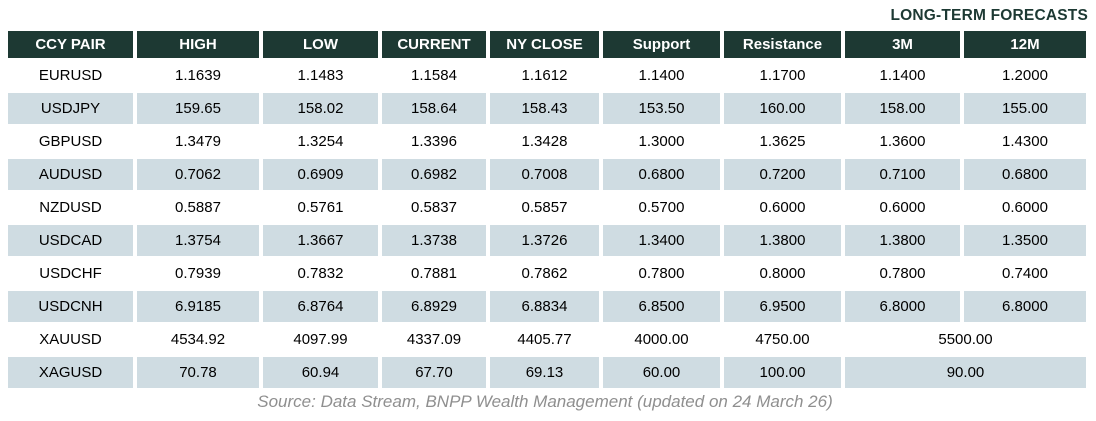 The width and height of the screenshot is (1096, 421). Describe the element at coordinates (782, 306) in the screenshot. I see `cell-resistance: 6.9500` at that location.